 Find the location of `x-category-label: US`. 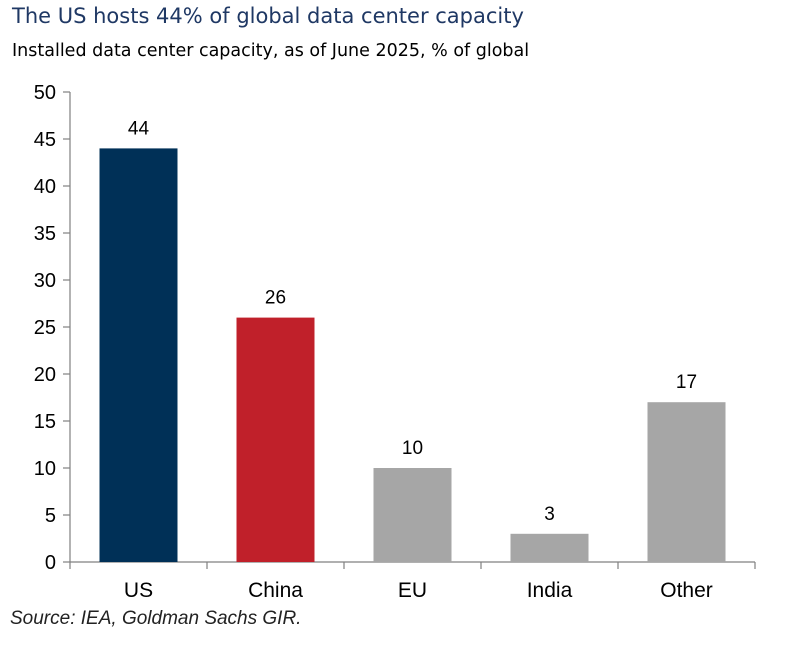

x-category-label: US is located at coordinates (138, 590).